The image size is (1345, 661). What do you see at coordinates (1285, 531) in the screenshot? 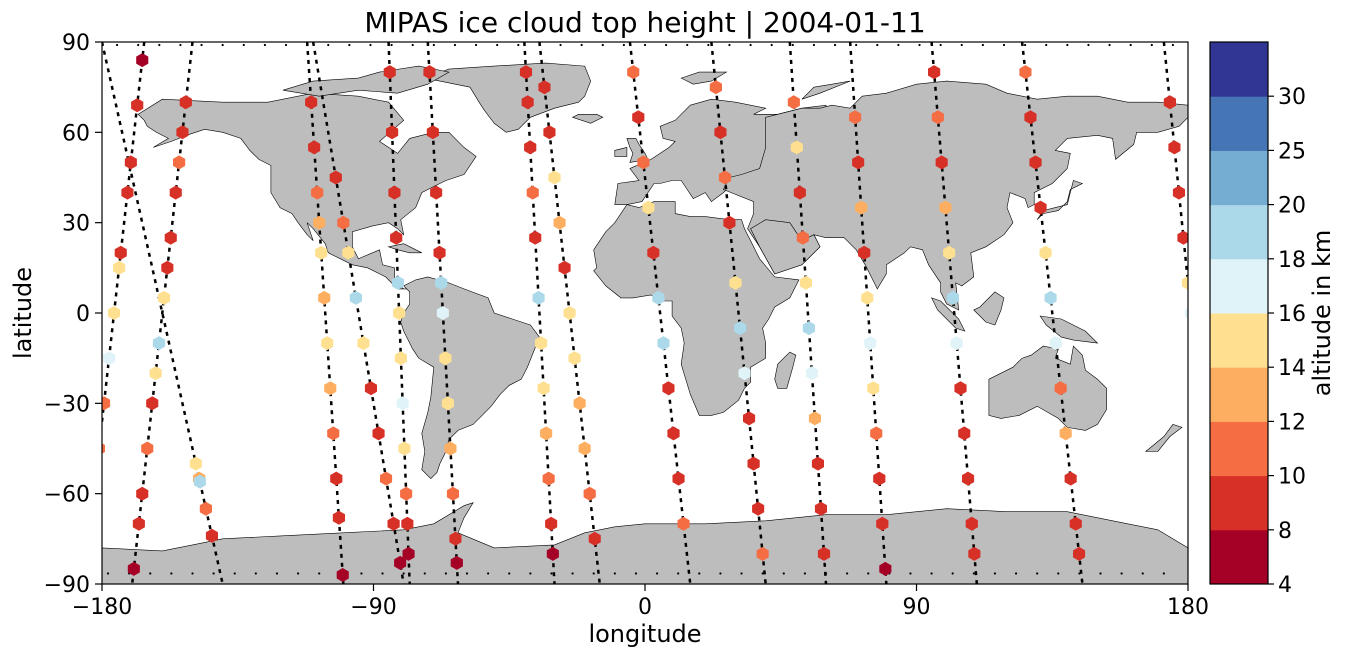
I see `colorbar-tick-label: 8` at bounding box center [1285, 531].